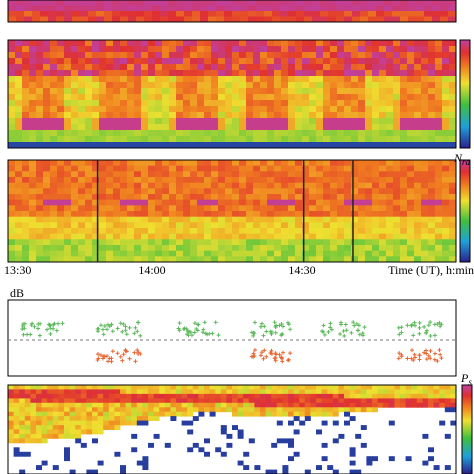 The width and height of the screenshot is (474, 474). What do you see at coordinates (466, 162) in the screenshot?
I see `subscript: ra` at bounding box center [466, 162].